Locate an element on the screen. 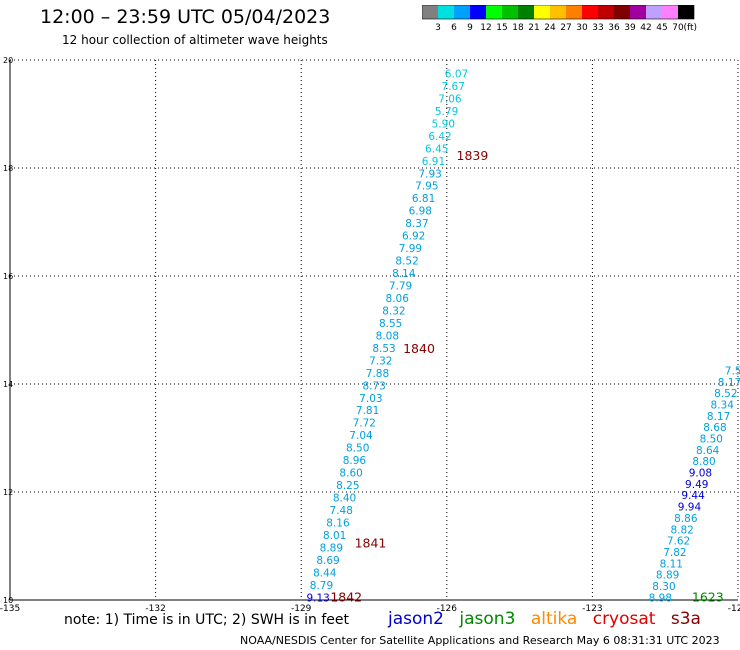 This screenshot has width=740, height=650. wave-height-label: 8.37 is located at coordinates (416, 224).